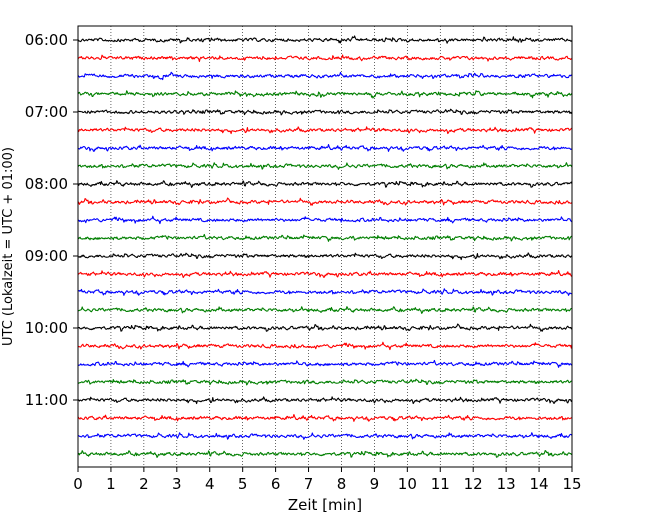 This screenshot has height=525, width=650. What do you see at coordinates (46, 400) in the screenshot?
I see `y-tick-label: 11:00` at bounding box center [46, 400].